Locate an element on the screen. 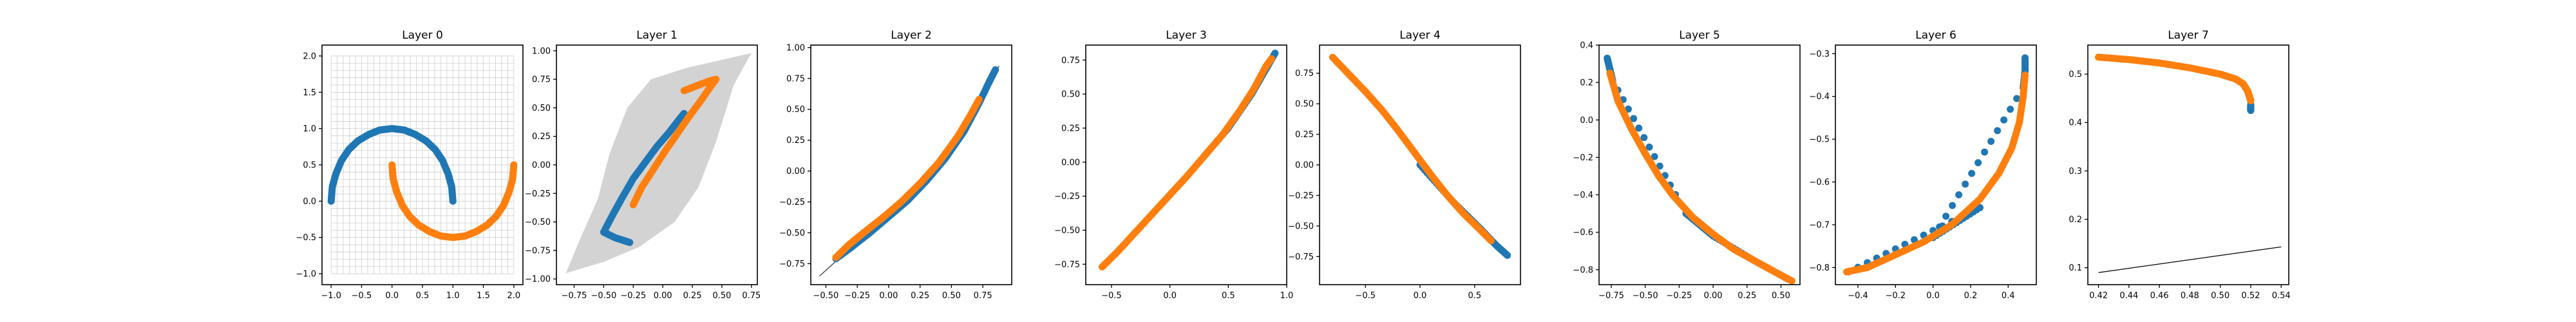  y-tick-label: 0.75 is located at coordinates (541, 80).